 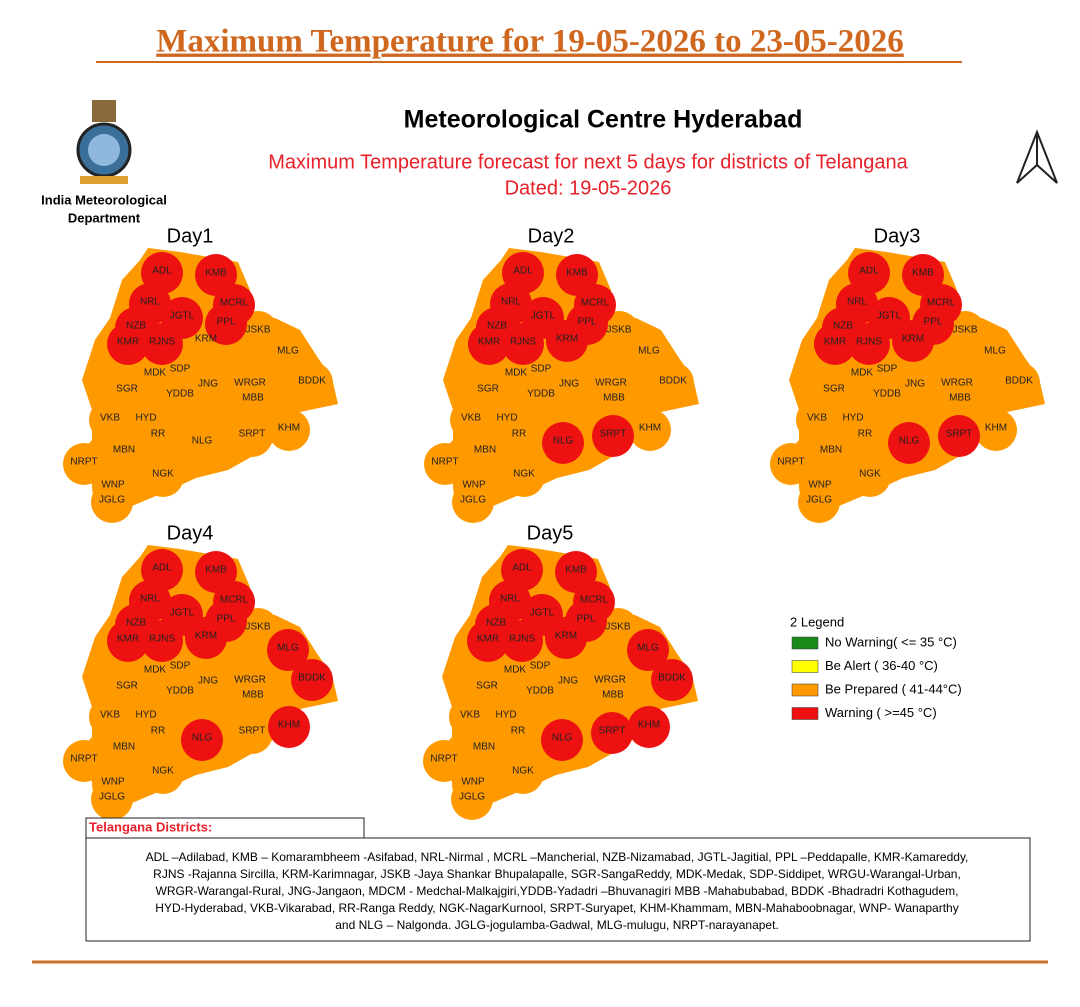 I want to click on district-label: KRM, so click(x=566, y=636).